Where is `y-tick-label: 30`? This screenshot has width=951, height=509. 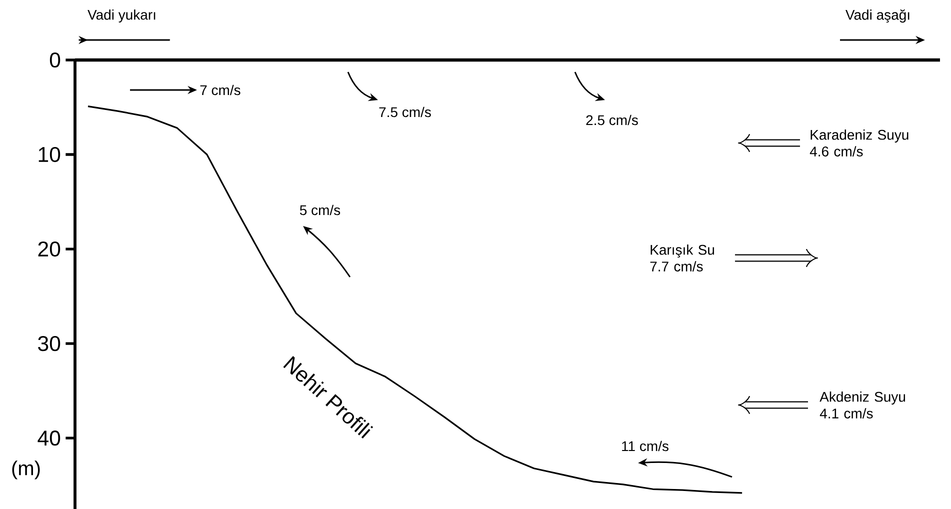 y-tick-label: 30 is located at coordinates (49, 344).